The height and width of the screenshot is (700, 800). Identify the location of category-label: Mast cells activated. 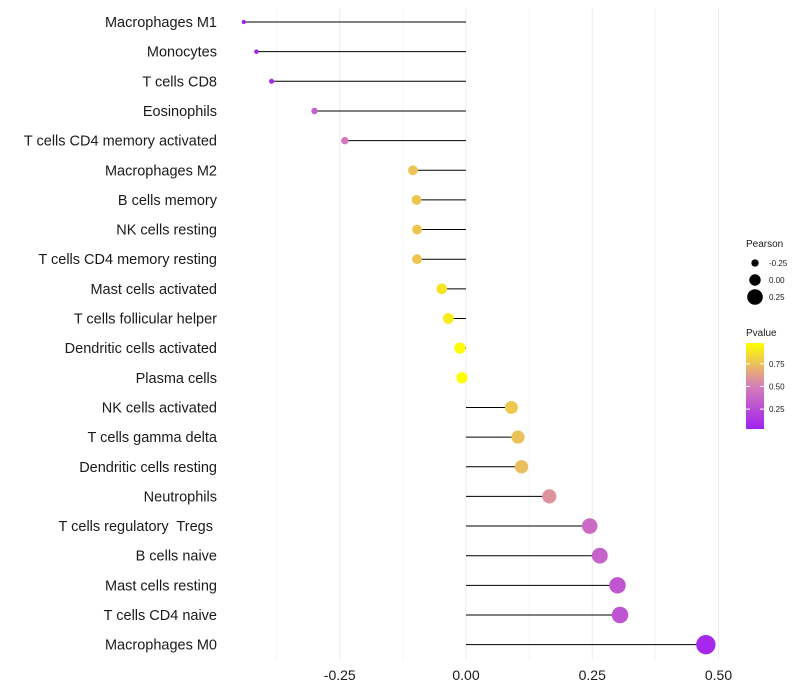
(153, 290).